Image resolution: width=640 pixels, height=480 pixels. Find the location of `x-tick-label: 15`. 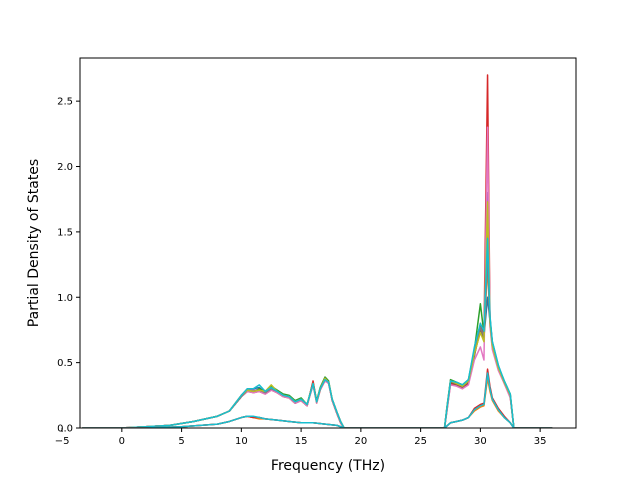

x-tick-label: 15 is located at coordinates (301, 441).